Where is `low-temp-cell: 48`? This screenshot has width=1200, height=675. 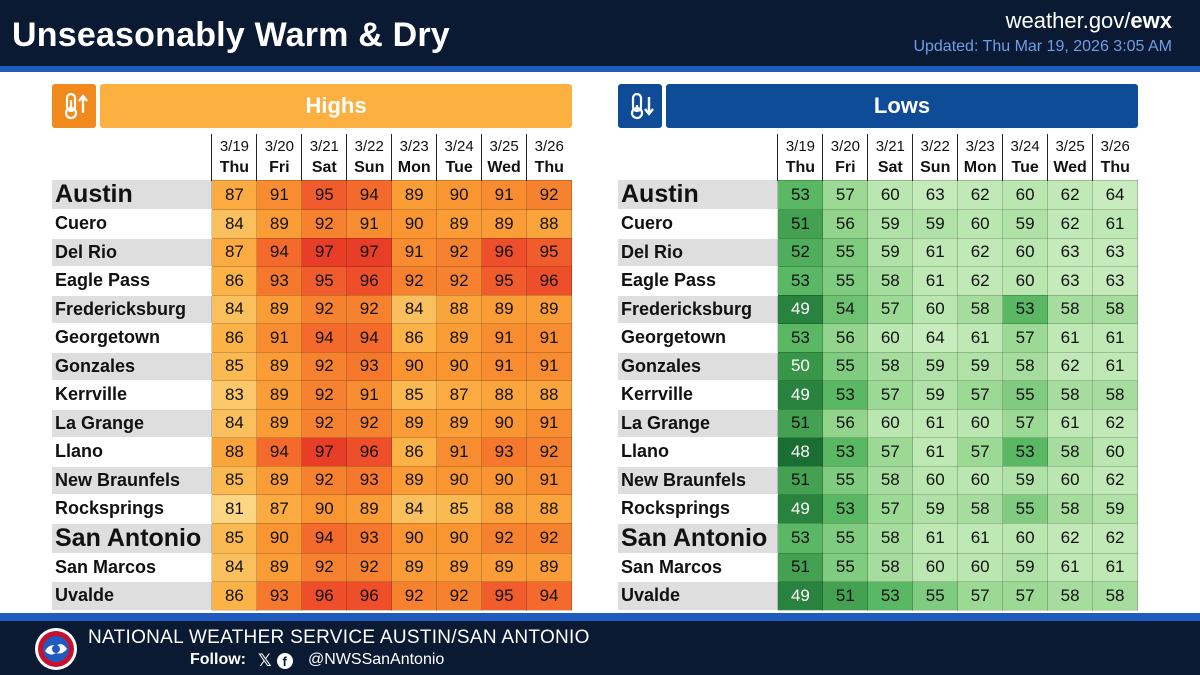 low-temp-cell: 48 is located at coordinates (800, 452).